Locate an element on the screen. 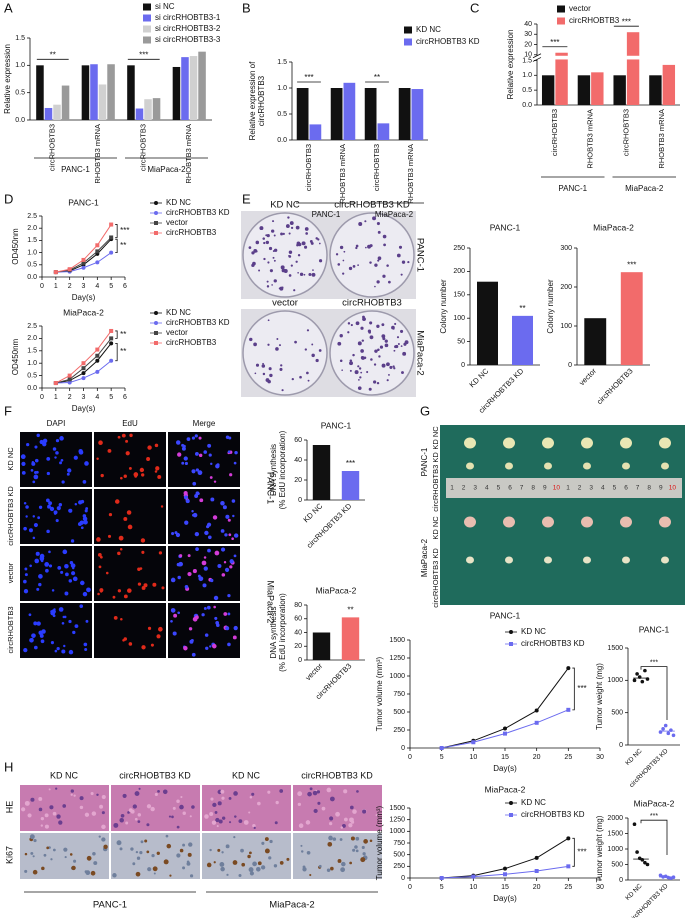  x-axis-label: Day(s) is located at coordinates (84, 297).